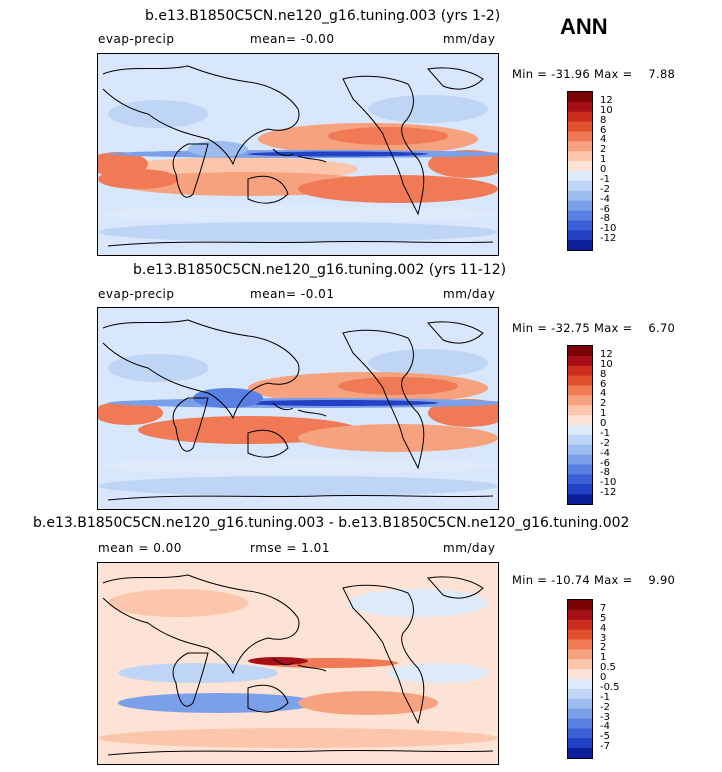 This screenshot has width=722, height=772. I want to click on panel-2-colorbar-svg, so click(580, 425).